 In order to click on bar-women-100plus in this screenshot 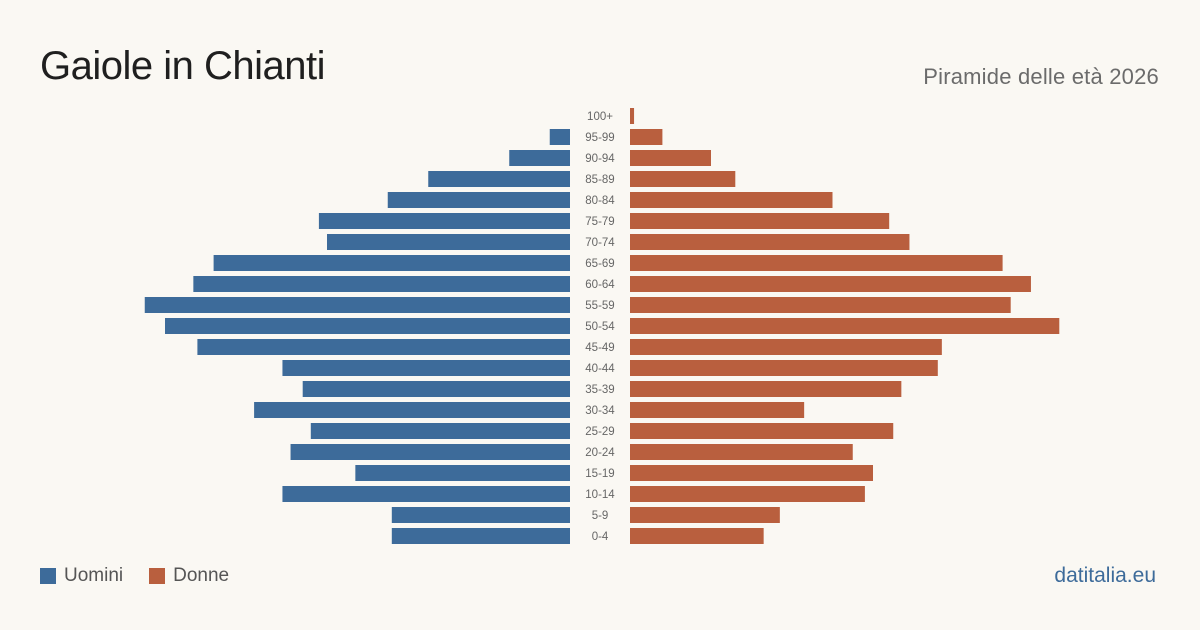, I will do `click(632, 116)`.